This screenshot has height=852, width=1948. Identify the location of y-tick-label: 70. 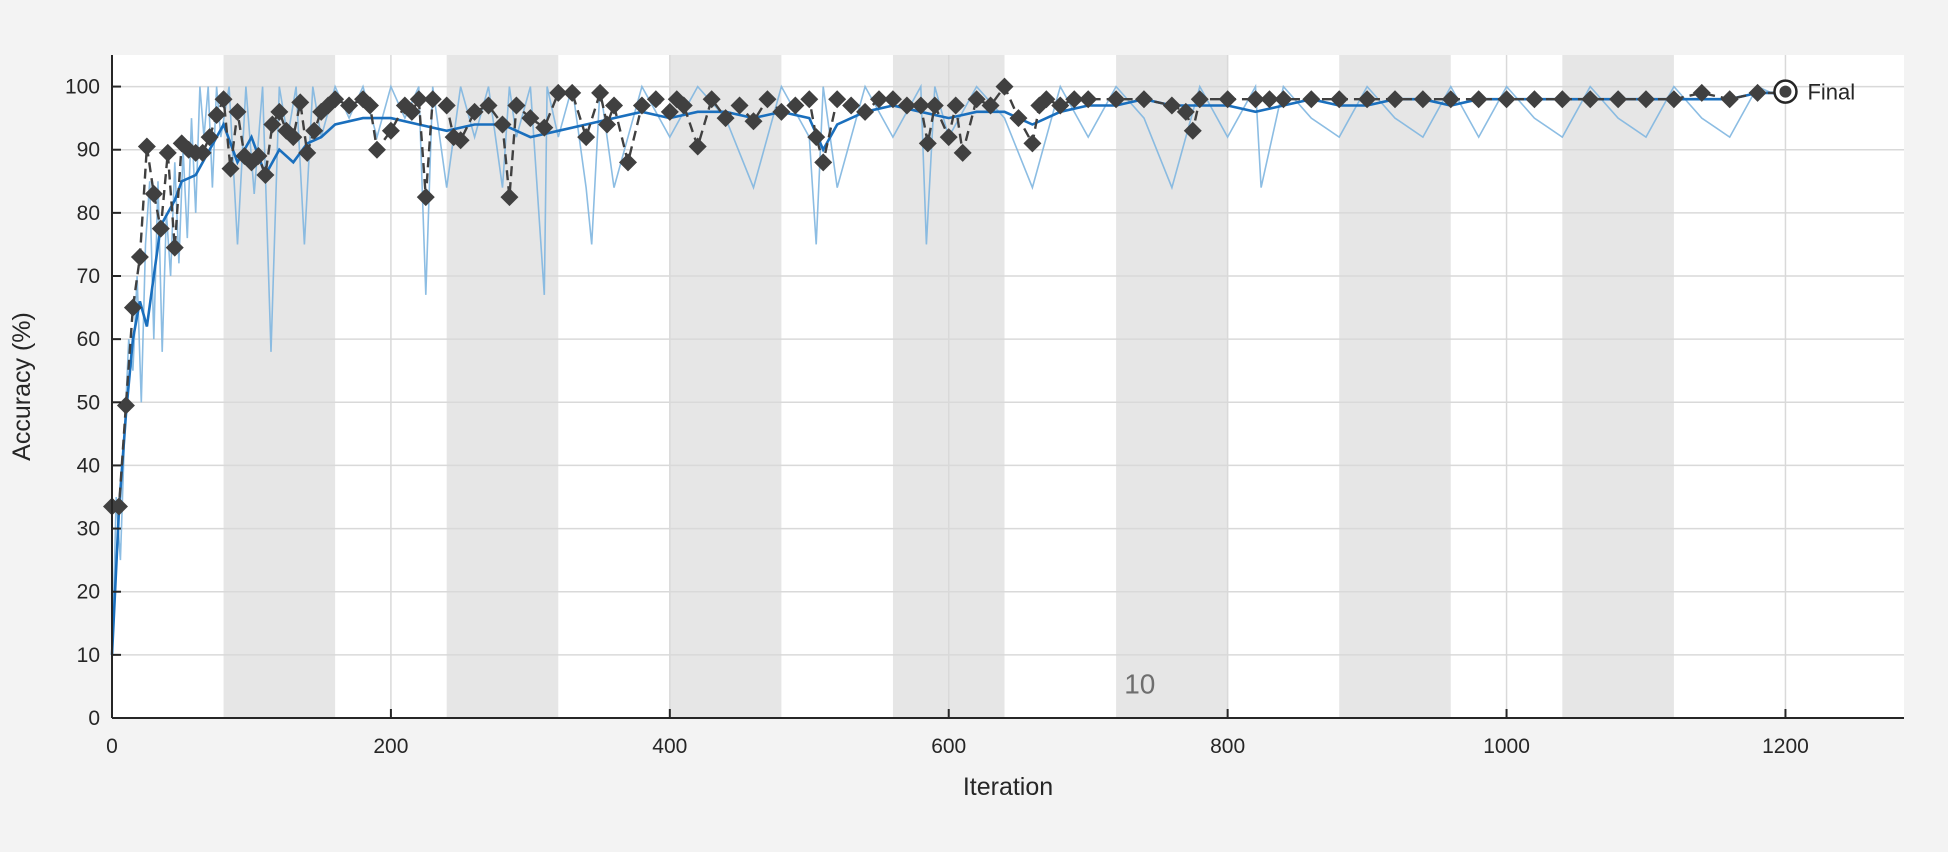
(88, 276).